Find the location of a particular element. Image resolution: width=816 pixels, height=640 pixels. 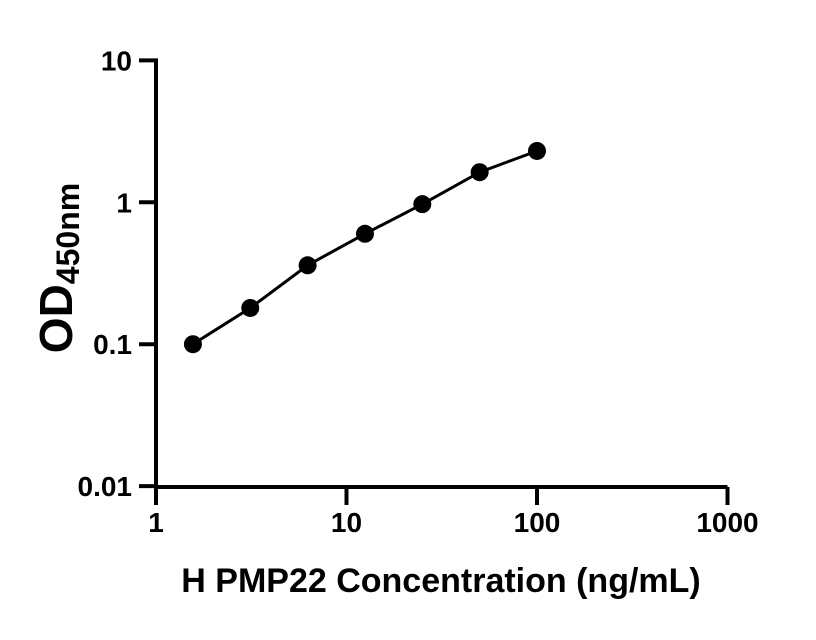

x-tick-label: 100 is located at coordinates (537, 522).